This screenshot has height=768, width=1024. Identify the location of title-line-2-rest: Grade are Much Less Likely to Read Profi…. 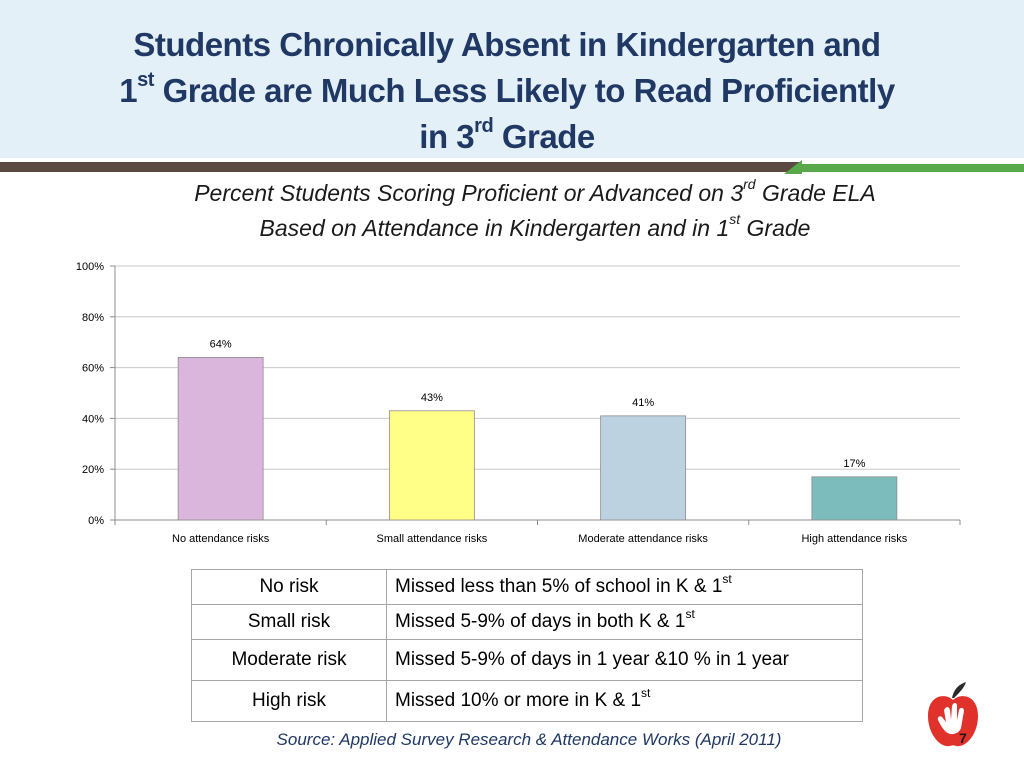
(524, 90).